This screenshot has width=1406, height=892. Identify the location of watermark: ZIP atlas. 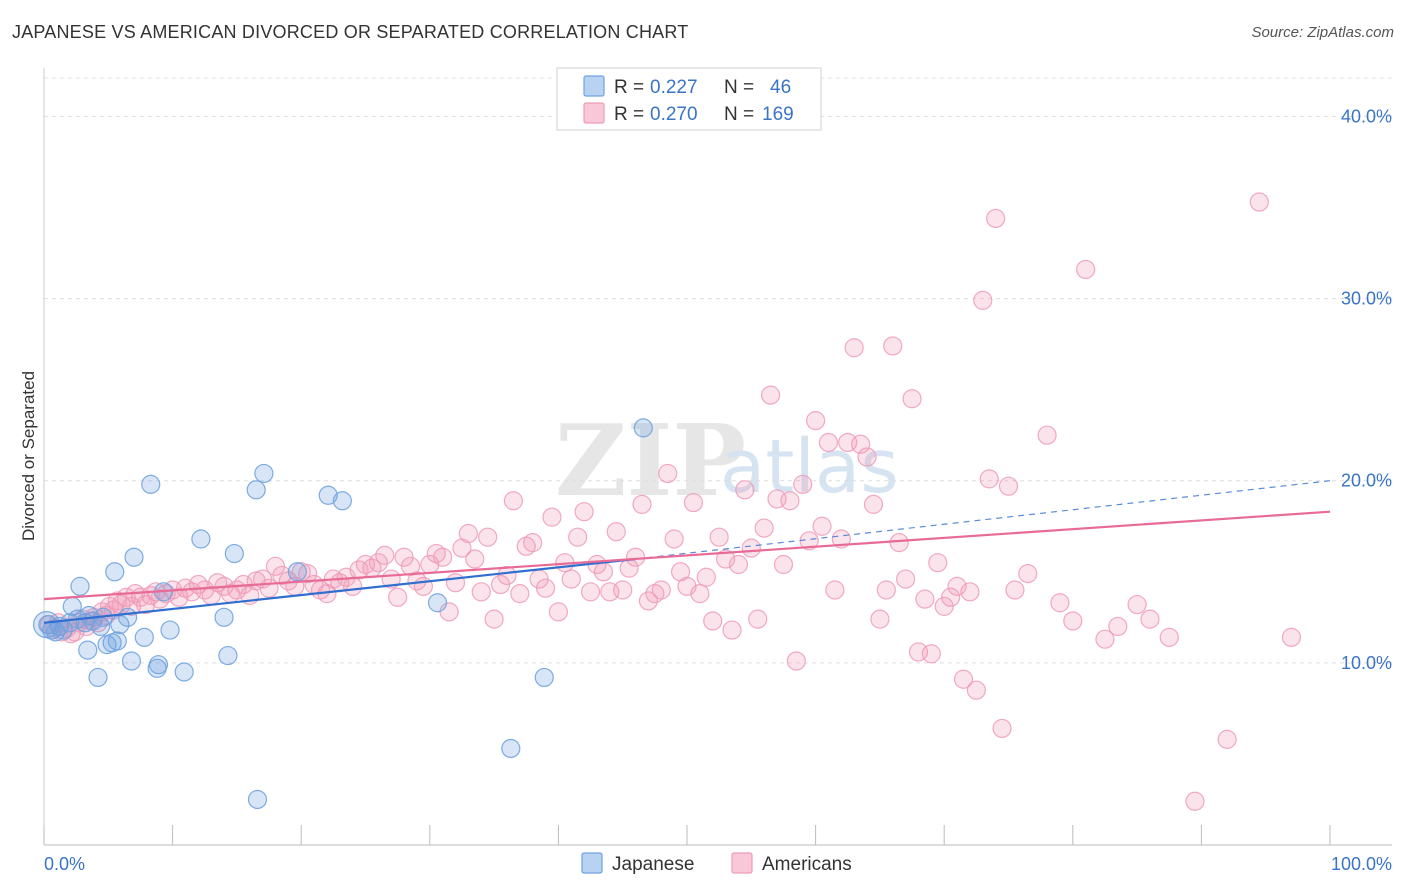
(727, 461).